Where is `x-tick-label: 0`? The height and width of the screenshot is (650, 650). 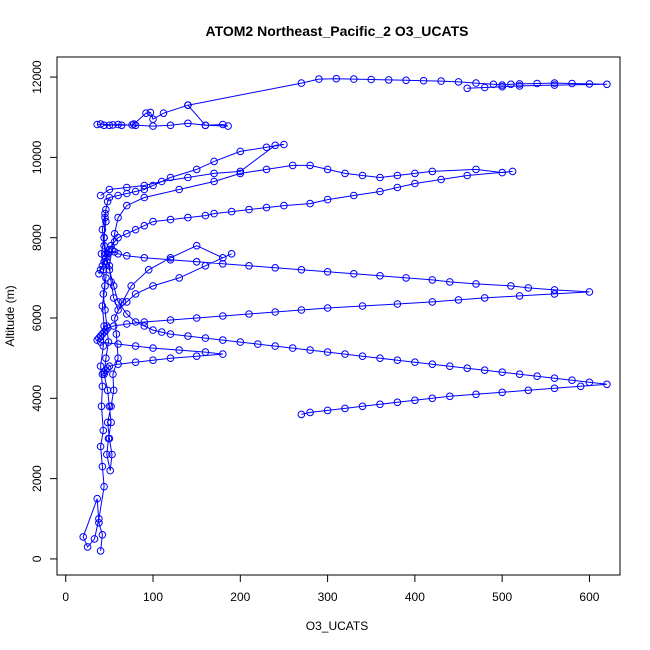 x-tick-label: 0 is located at coordinates (65, 597).